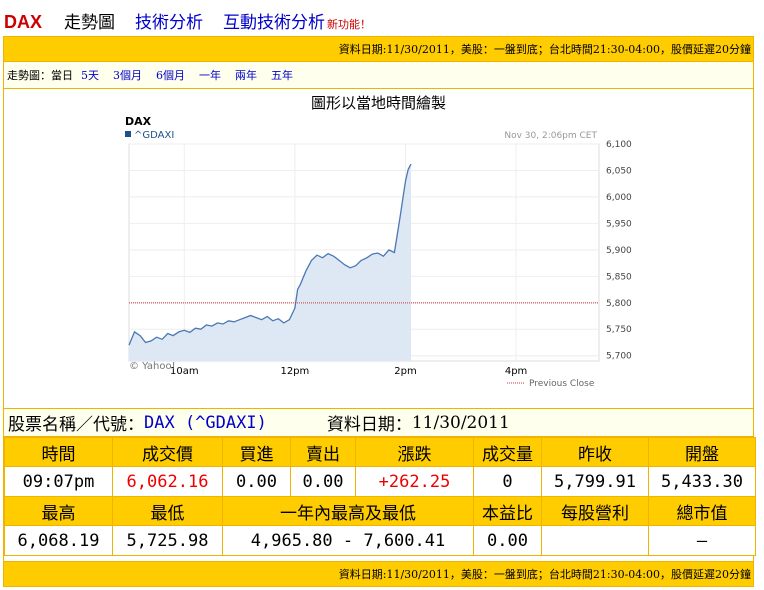 The height and width of the screenshot is (590, 764). Describe the element at coordinates (282, 75) in the screenshot. I see `period-5y: 五年` at that location.